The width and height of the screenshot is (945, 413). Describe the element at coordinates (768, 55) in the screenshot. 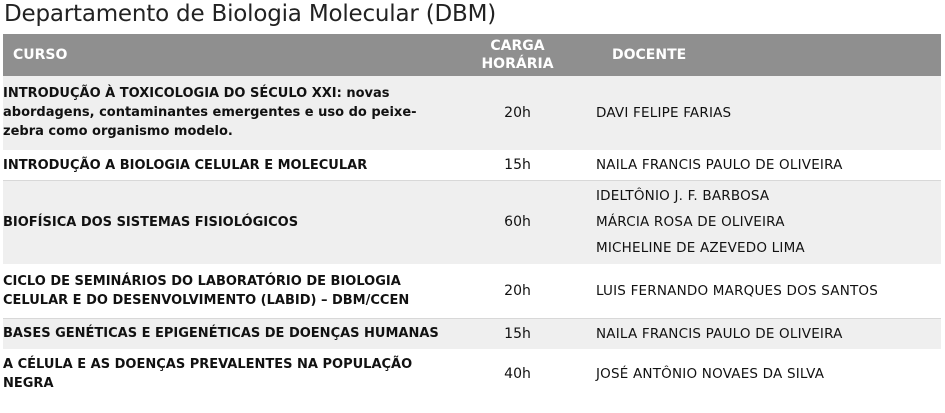

I see `header-docente: DOCENTE` at that location.